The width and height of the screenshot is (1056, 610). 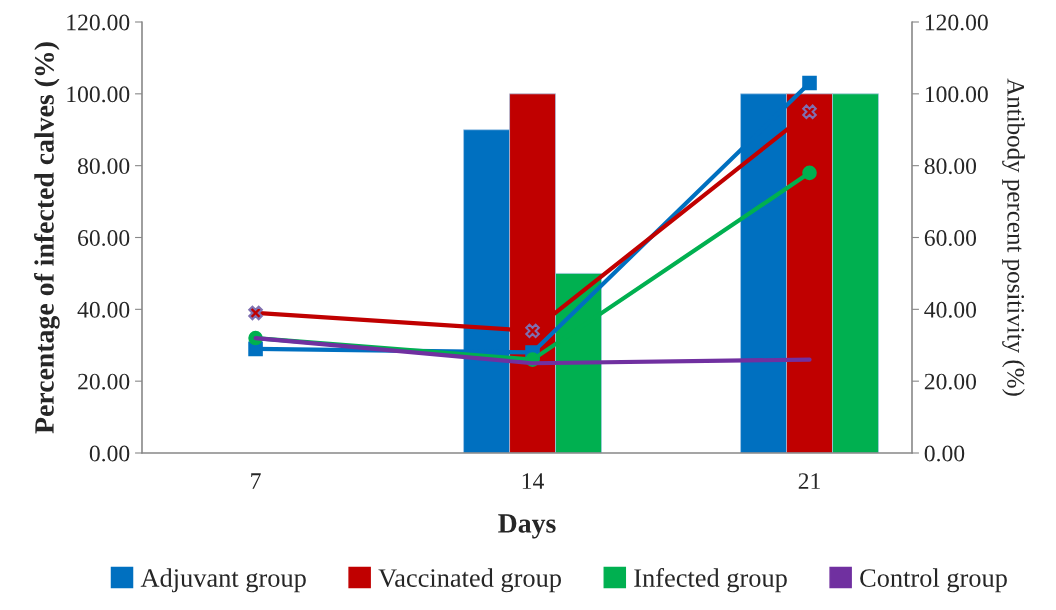 What do you see at coordinates (956, 94) in the screenshot?
I see `y2-tick-label: 100.00` at bounding box center [956, 94].